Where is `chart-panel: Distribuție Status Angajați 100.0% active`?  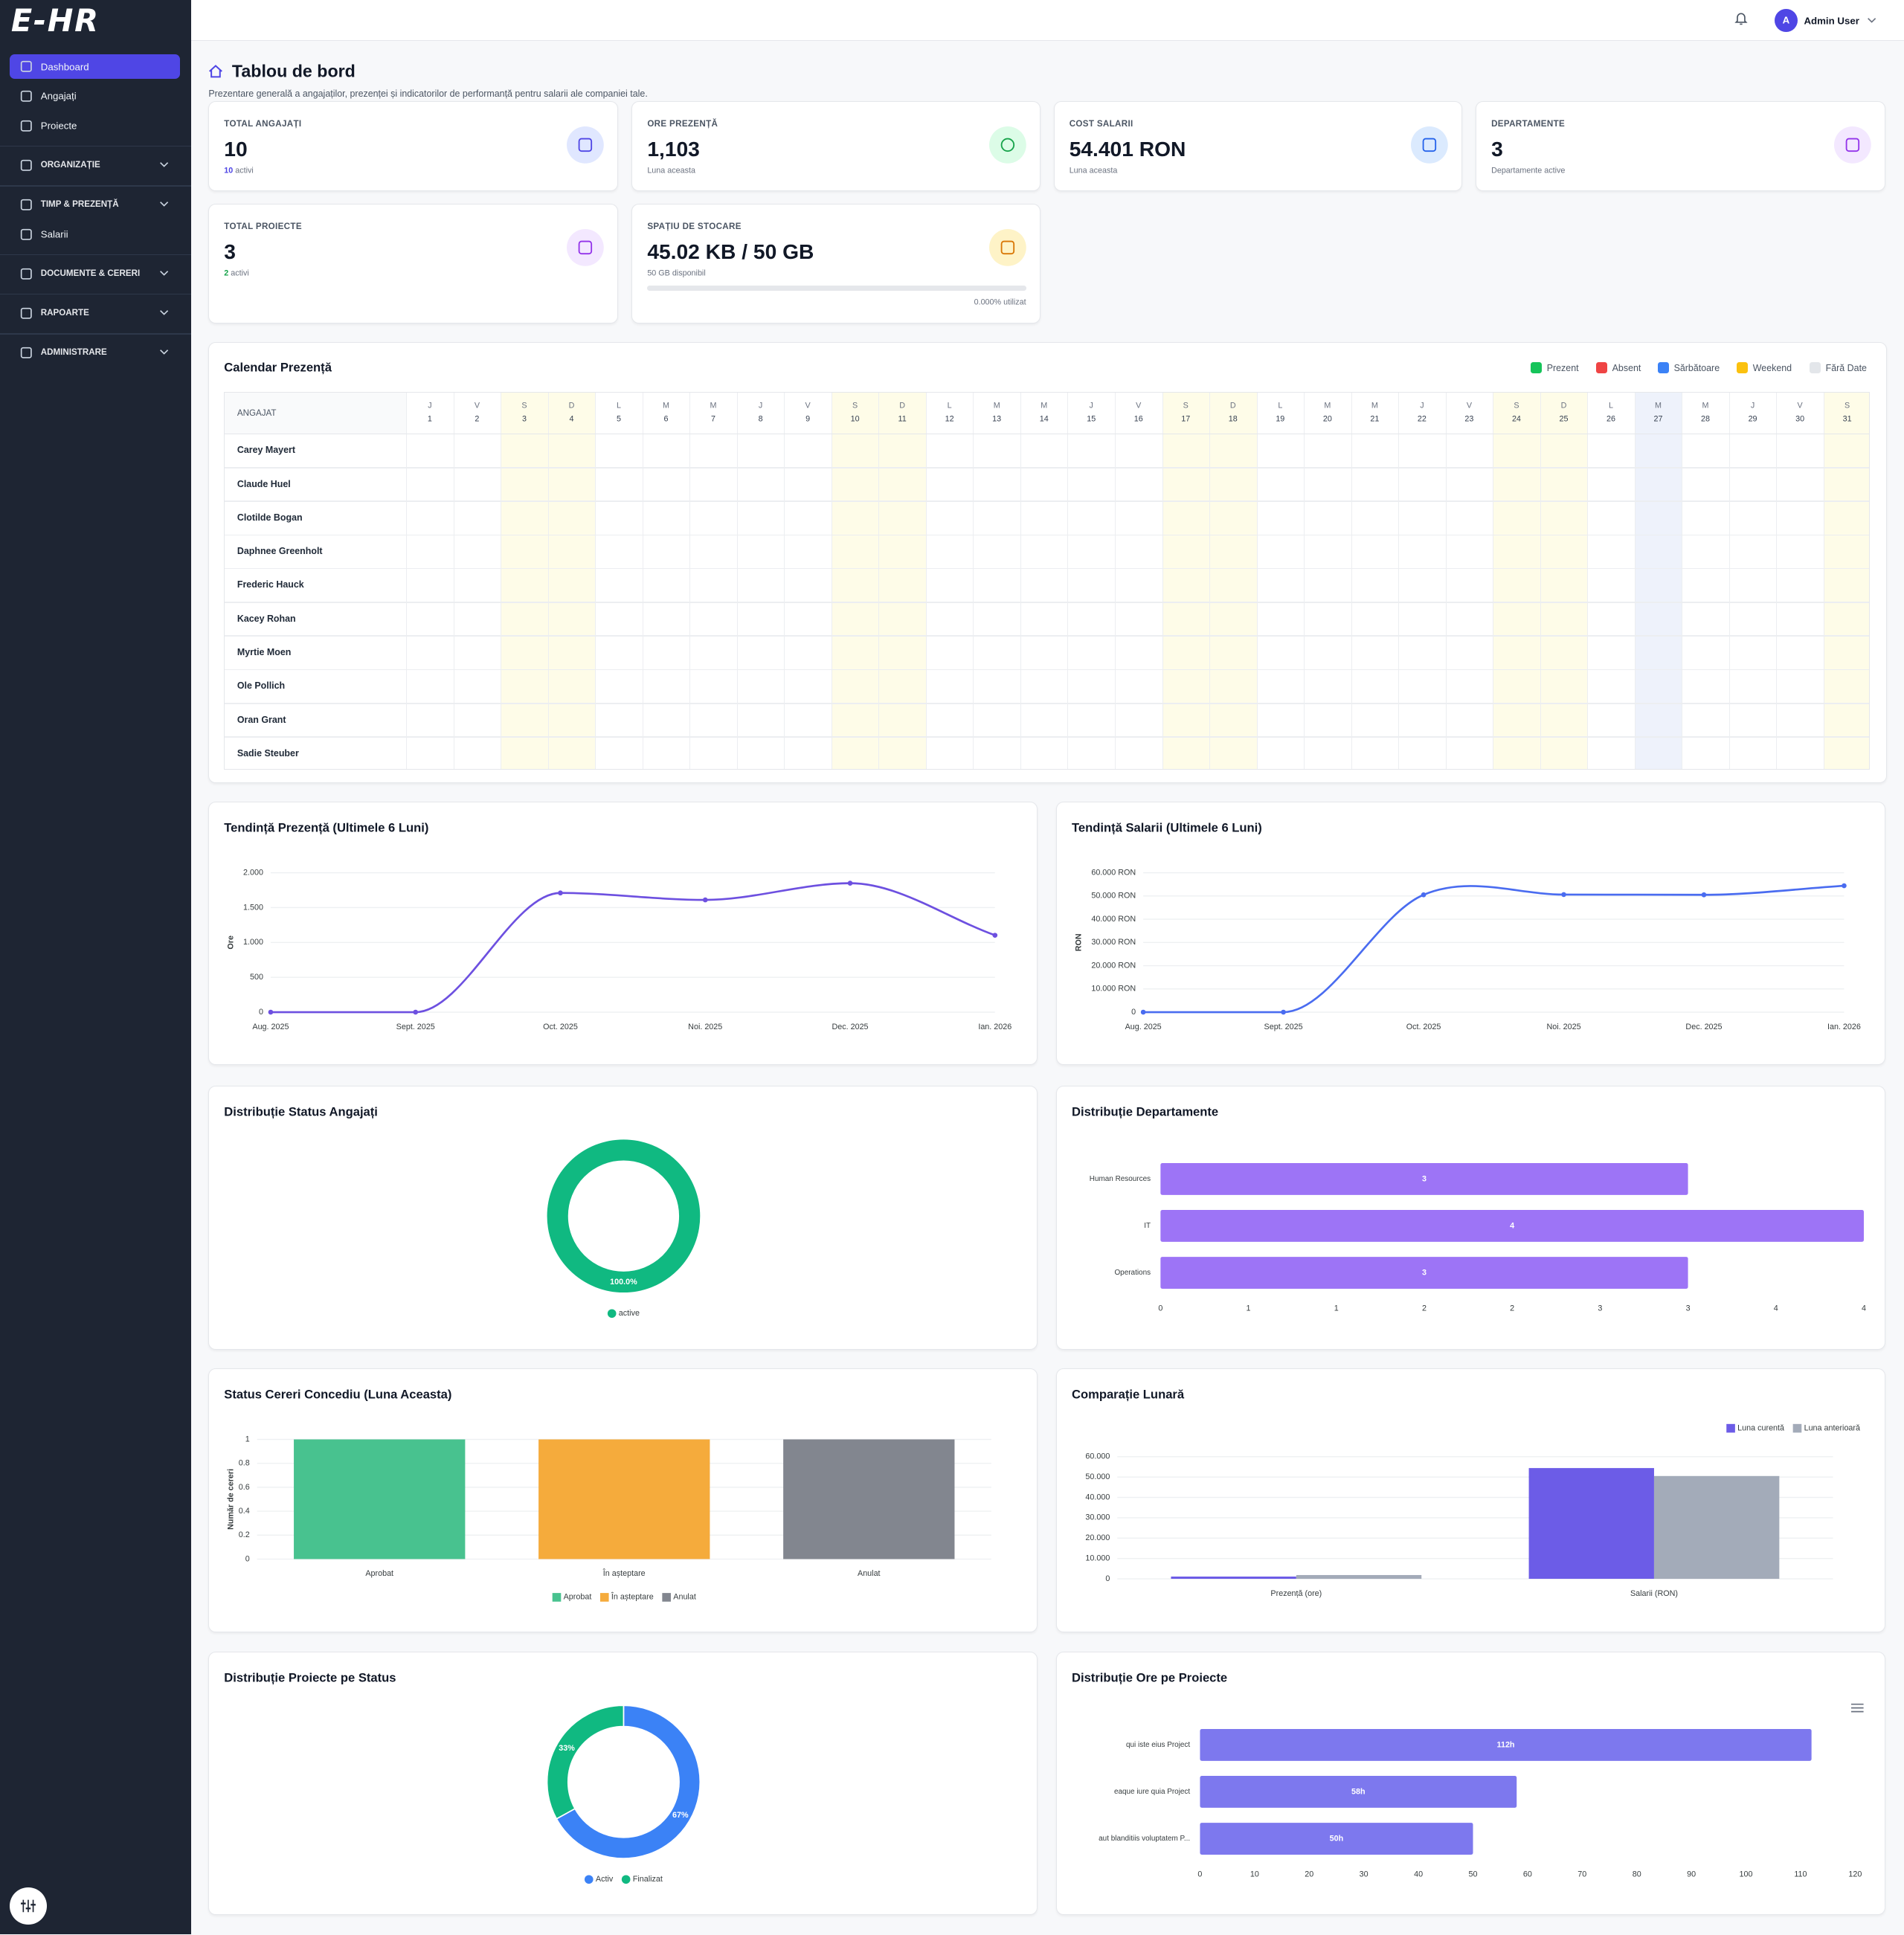
chart-panel: Distribuție Status Angajați 100.0% active is located at coordinates (623, 1217).